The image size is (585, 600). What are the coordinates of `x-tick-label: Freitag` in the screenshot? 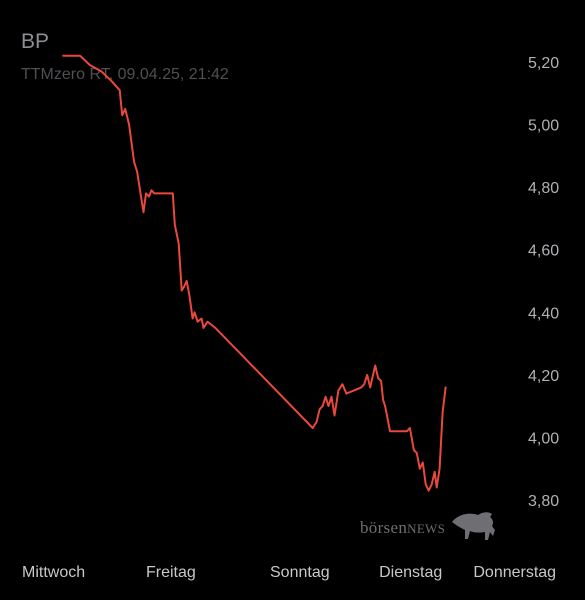 It's located at (171, 572).